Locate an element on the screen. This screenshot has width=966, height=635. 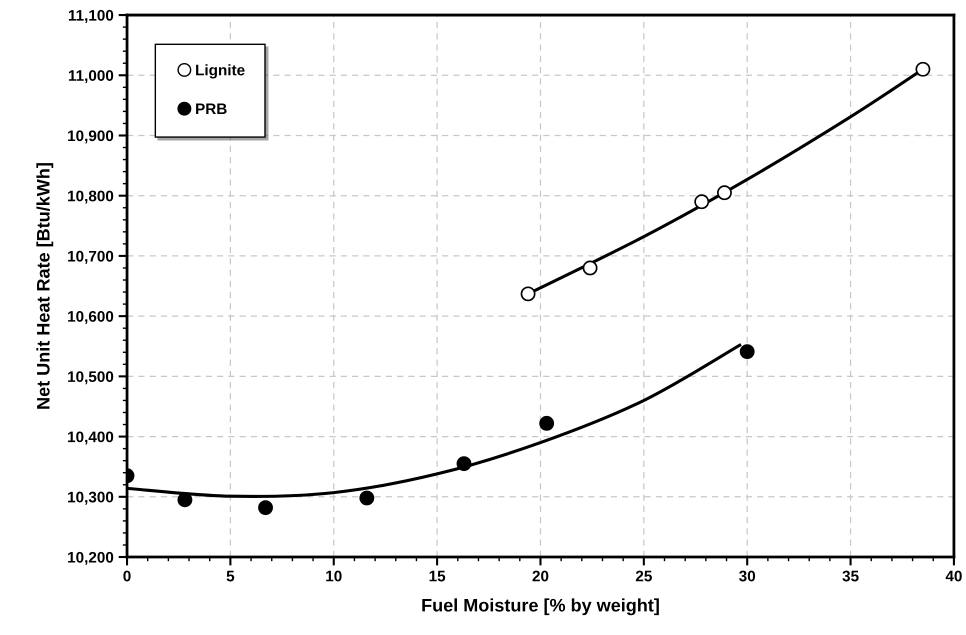
y-tick-label: 10,700 is located at coordinates (91, 257).